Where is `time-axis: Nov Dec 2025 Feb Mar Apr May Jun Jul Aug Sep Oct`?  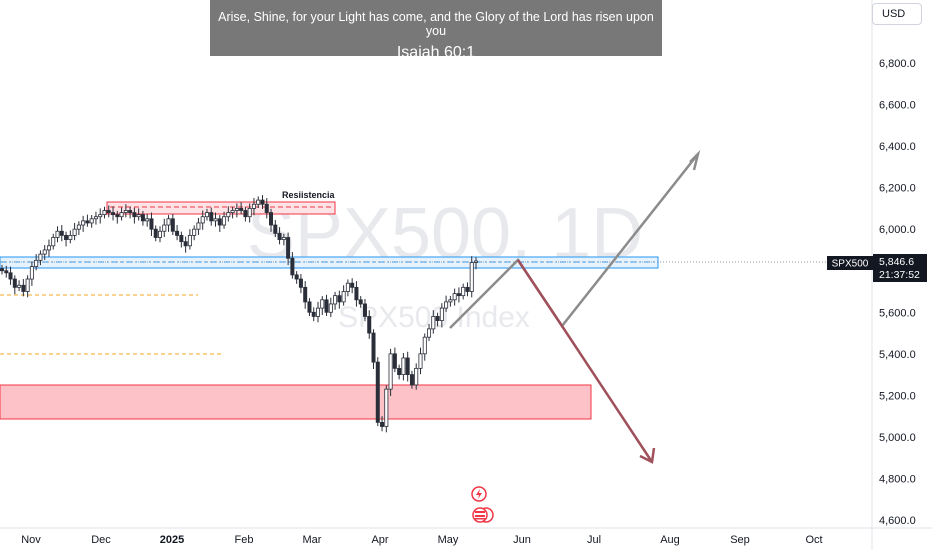
time-axis: Nov Dec 2025 Feb Mar Apr May Jun Jul Aug Sep Oct is located at coordinates (421, 540).